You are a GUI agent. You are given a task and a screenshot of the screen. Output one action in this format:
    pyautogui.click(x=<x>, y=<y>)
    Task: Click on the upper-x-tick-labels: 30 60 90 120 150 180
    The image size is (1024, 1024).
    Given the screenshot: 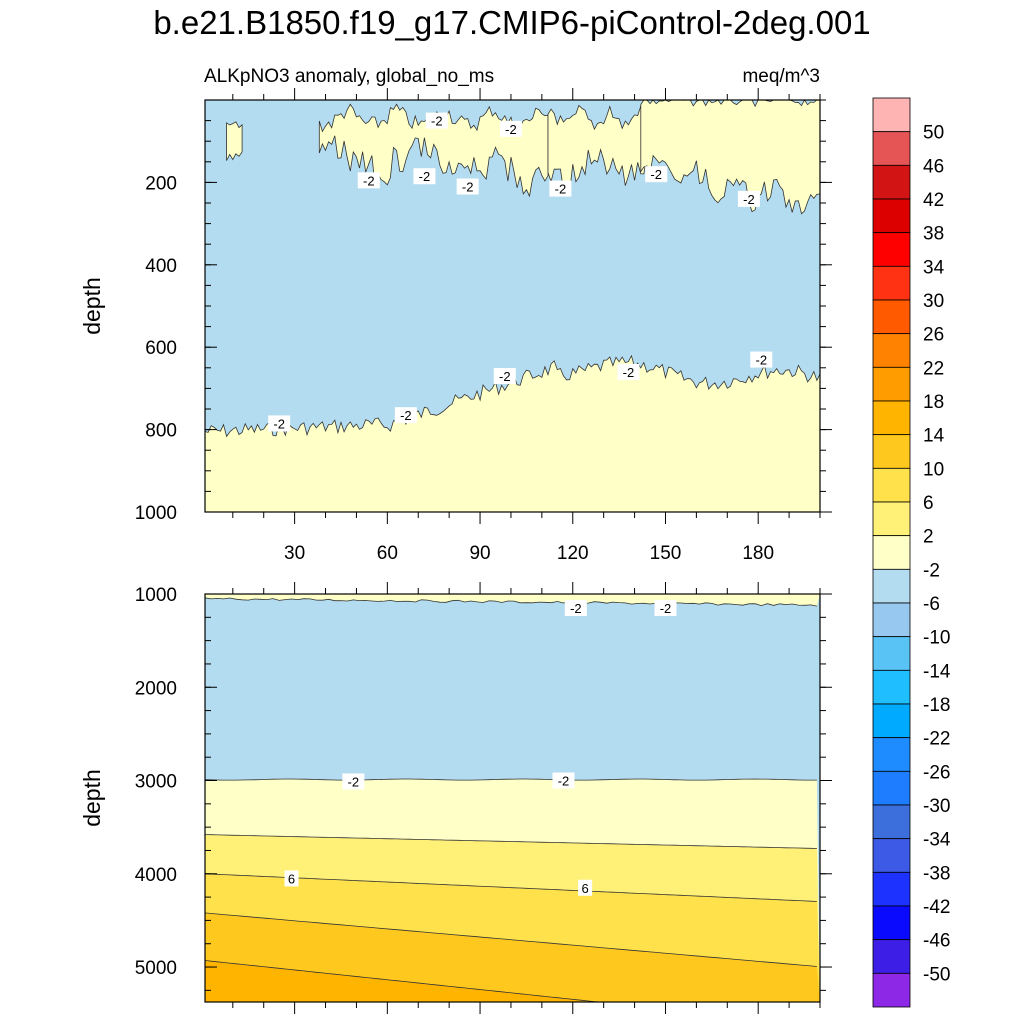 What is the action you would take?
    pyautogui.click(x=529, y=553)
    